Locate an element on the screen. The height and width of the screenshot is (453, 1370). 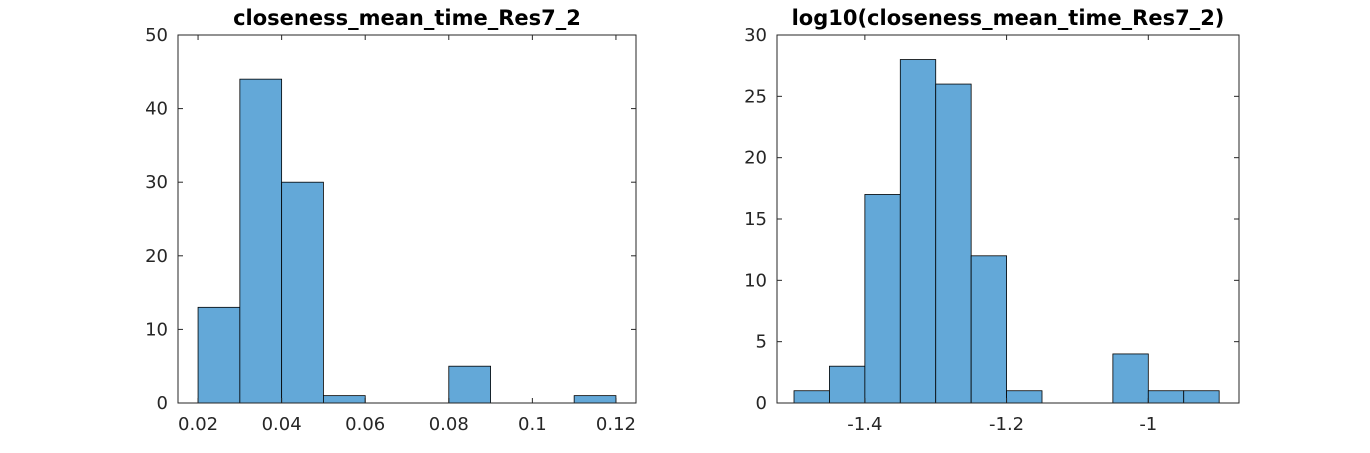
x-tick-label: 0.02 is located at coordinates (198, 424).